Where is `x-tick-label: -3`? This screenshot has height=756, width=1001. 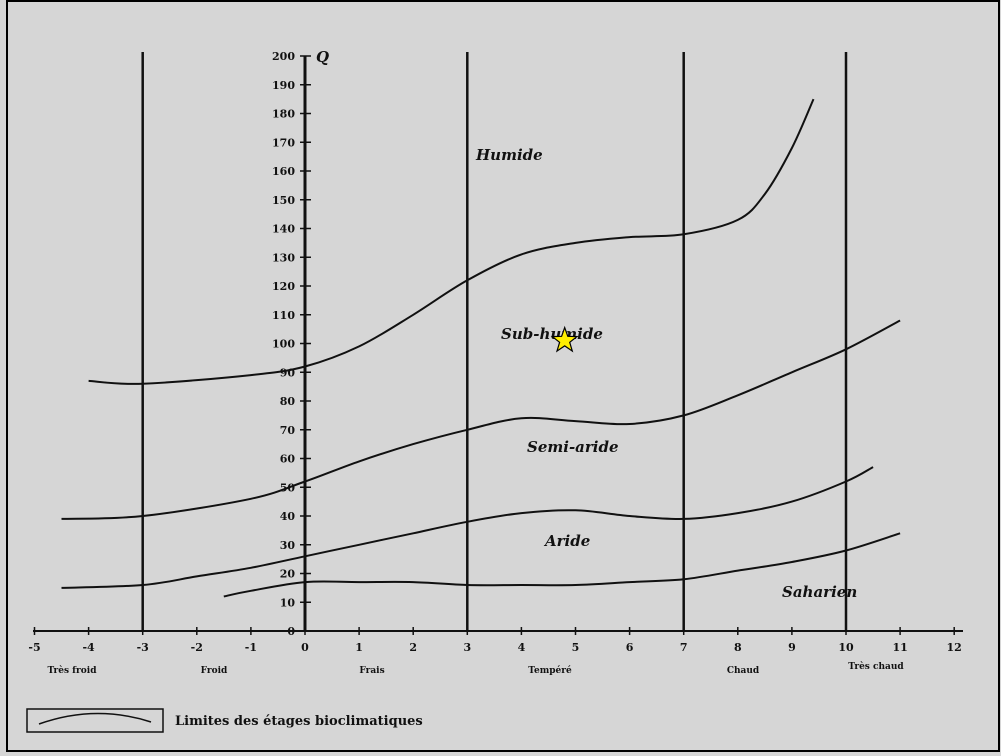
x-tick-label: -3 is located at coordinates (143, 647).